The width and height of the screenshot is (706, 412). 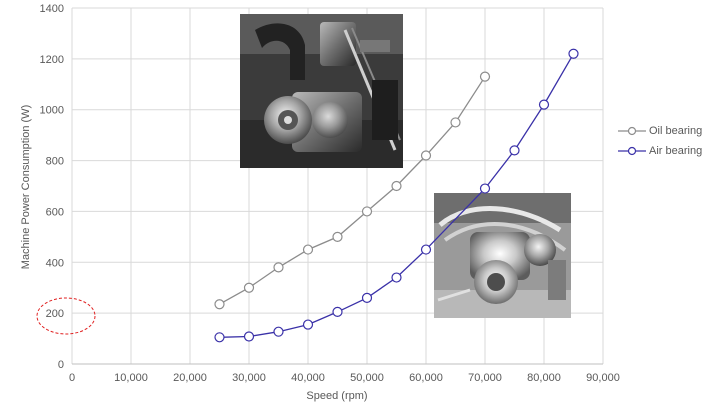 I want to click on air-bearing-machine-photo, so click(x=502, y=255).